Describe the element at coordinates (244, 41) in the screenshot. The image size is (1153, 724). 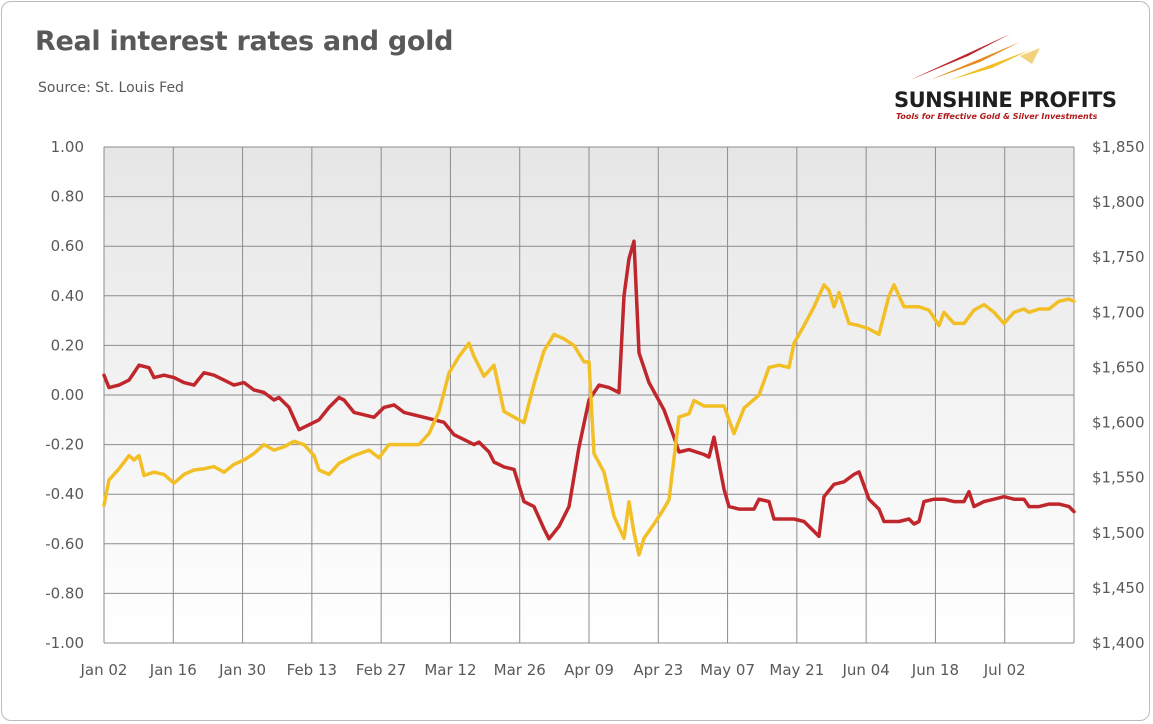
I see `chart-title: Real interest rates and gold` at that location.